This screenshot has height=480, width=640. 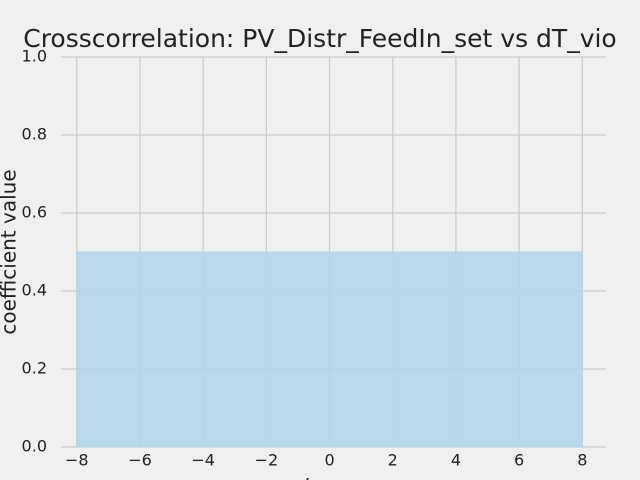 What do you see at coordinates (34, 134) in the screenshot?
I see `y-tick-label: 0.8` at bounding box center [34, 134].